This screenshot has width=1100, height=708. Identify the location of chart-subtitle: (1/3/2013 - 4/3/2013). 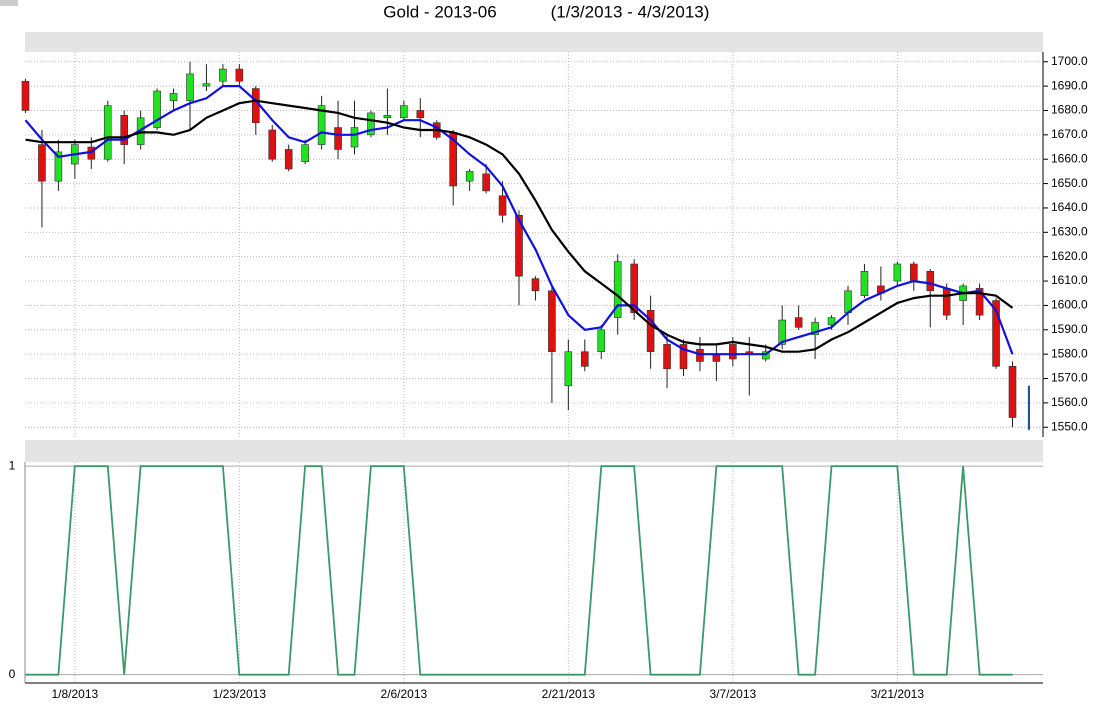
(630, 11).